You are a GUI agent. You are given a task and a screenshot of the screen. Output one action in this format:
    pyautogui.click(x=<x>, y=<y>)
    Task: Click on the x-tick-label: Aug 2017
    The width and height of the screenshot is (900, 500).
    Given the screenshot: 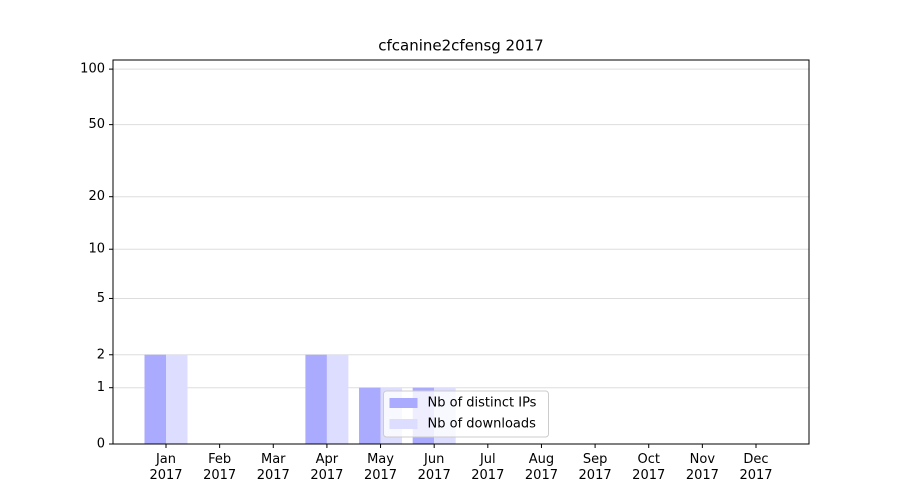 What is the action you would take?
    pyautogui.click(x=541, y=467)
    